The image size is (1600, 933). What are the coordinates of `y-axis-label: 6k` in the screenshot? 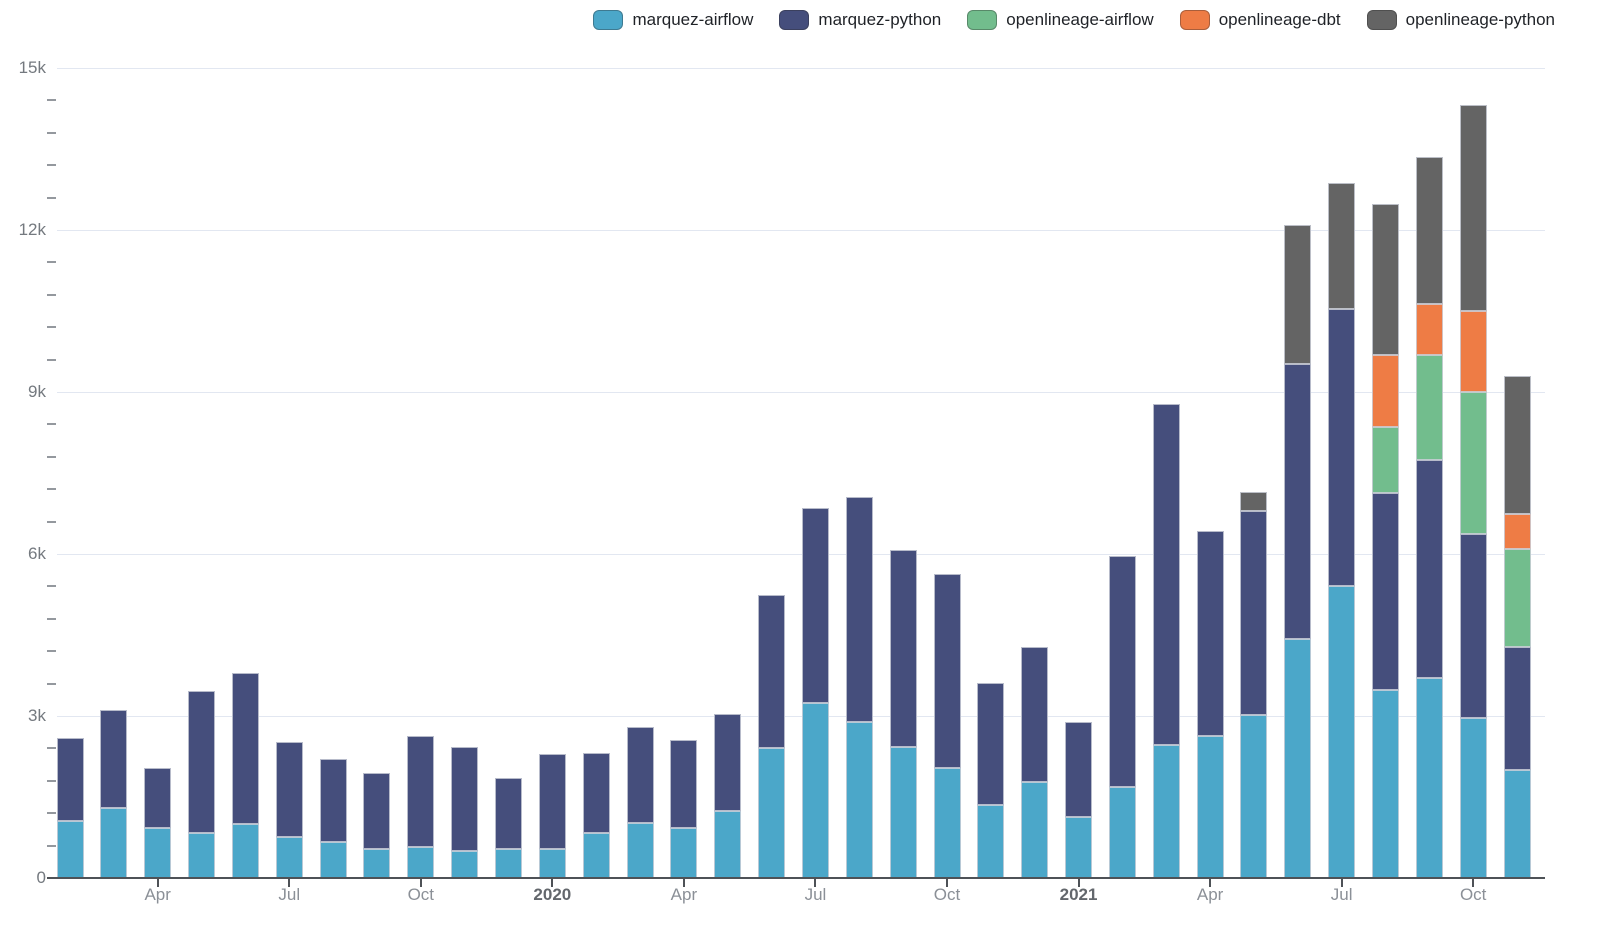 It's located at (37, 553).